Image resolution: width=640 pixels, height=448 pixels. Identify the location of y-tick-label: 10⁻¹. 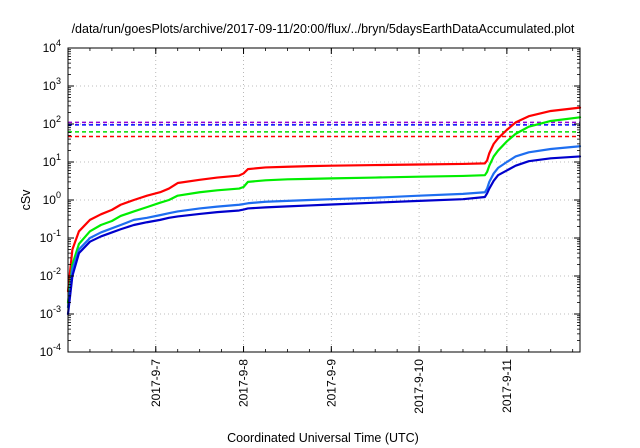
(50, 236).